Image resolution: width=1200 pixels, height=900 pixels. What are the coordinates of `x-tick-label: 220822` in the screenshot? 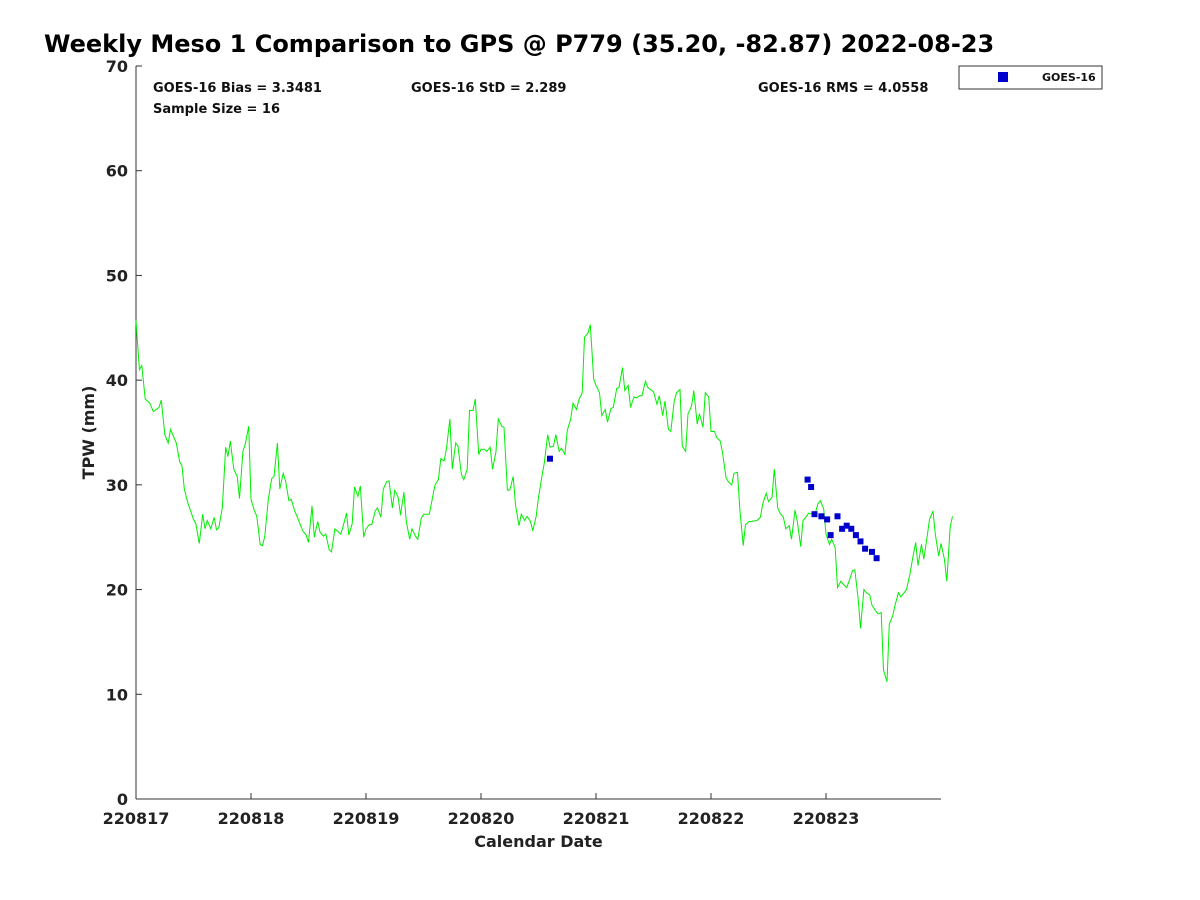 It's located at (711, 818).